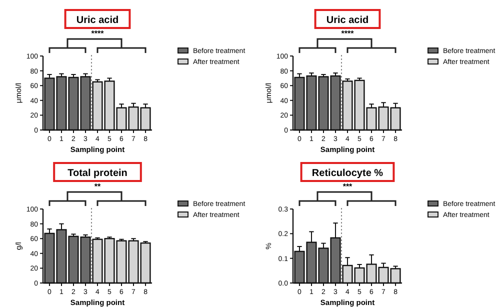 The image size is (500, 307). I want to click on chart-title: Reticulocyte %, so click(348, 173).